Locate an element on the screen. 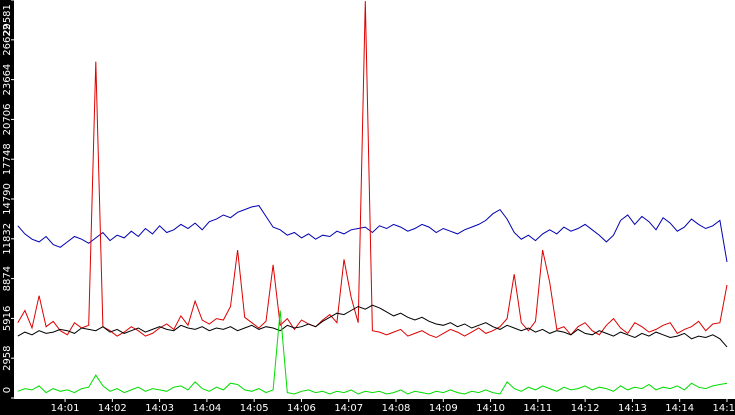 This screenshot has width=735, height=415. y-tick-label: 0 is located at coordinates (7, 390).